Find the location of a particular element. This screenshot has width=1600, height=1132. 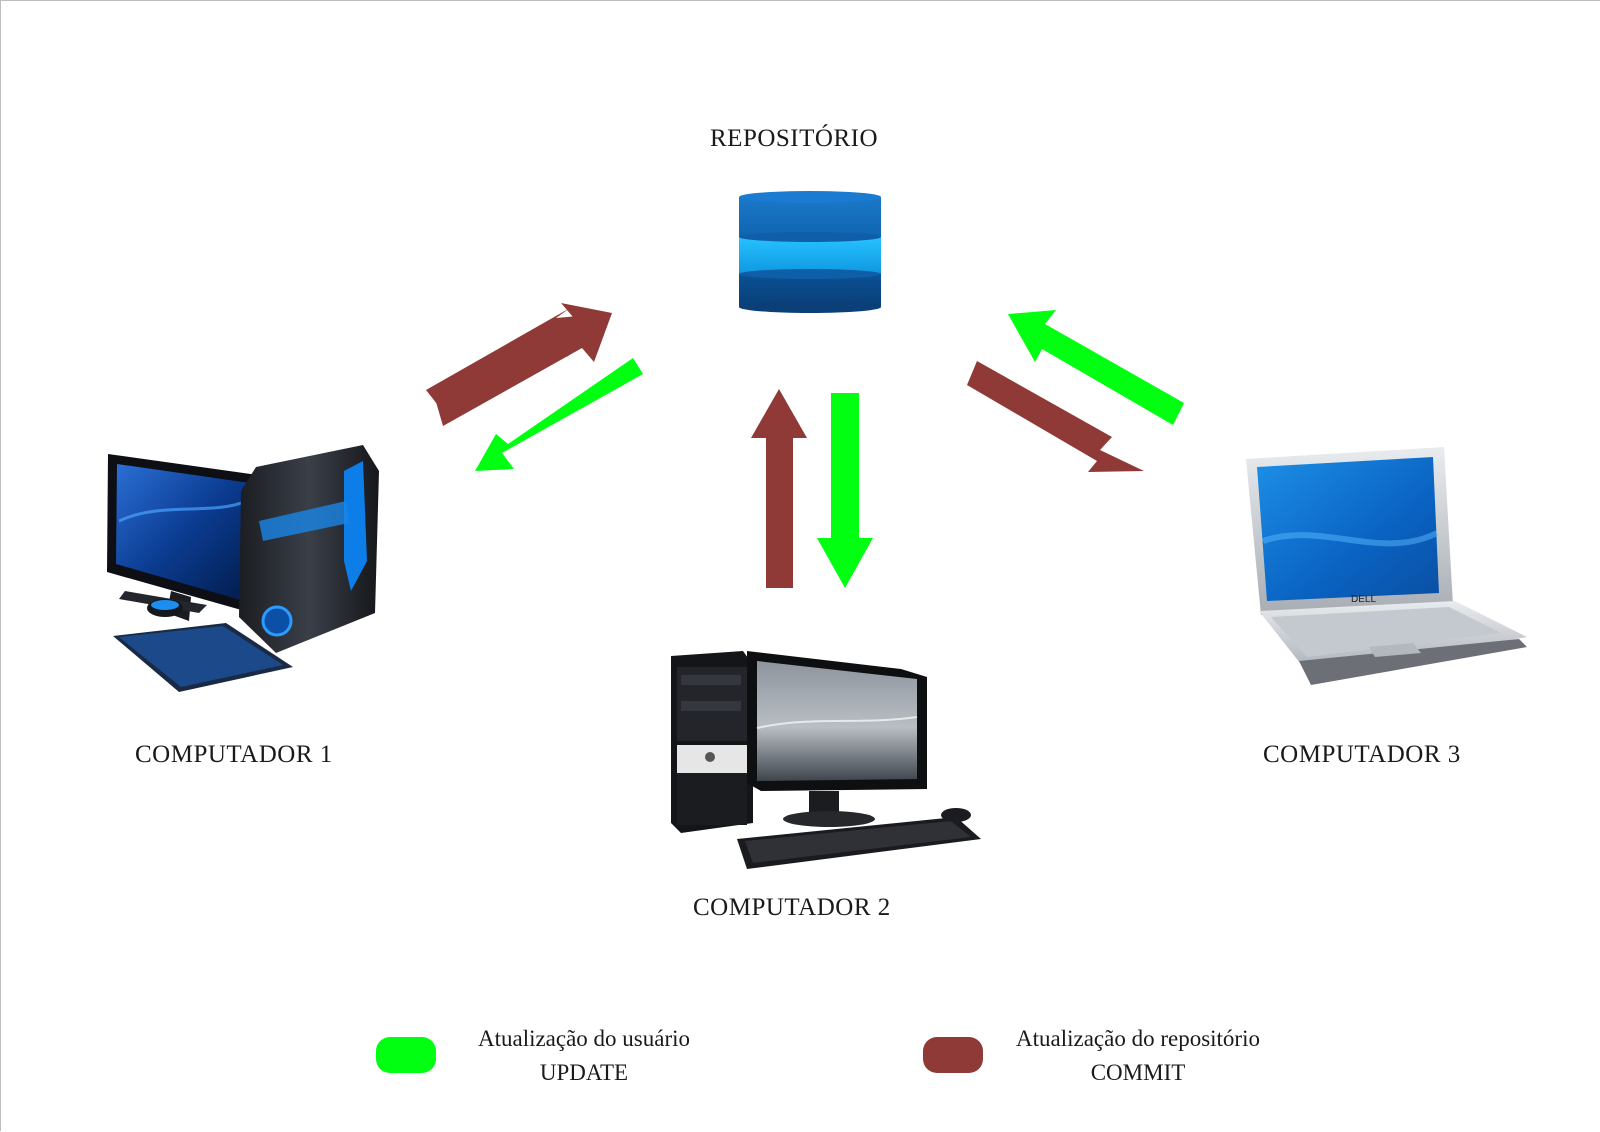

gaming-desktop-icon is located at coordinates (243, 568).